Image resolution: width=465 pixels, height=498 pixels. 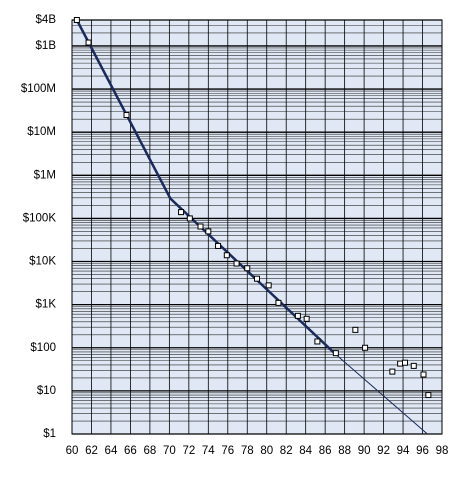 What do you see at coordinates (38, 89) in the screenshot?
I see `y-tick-label: $100M` at bounding box center [38, 89].